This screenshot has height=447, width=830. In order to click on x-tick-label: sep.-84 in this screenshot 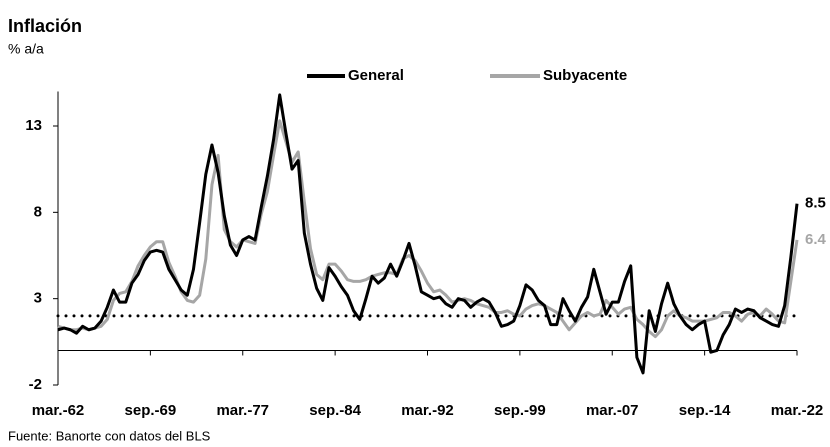, I will do `click(335, 410)`.